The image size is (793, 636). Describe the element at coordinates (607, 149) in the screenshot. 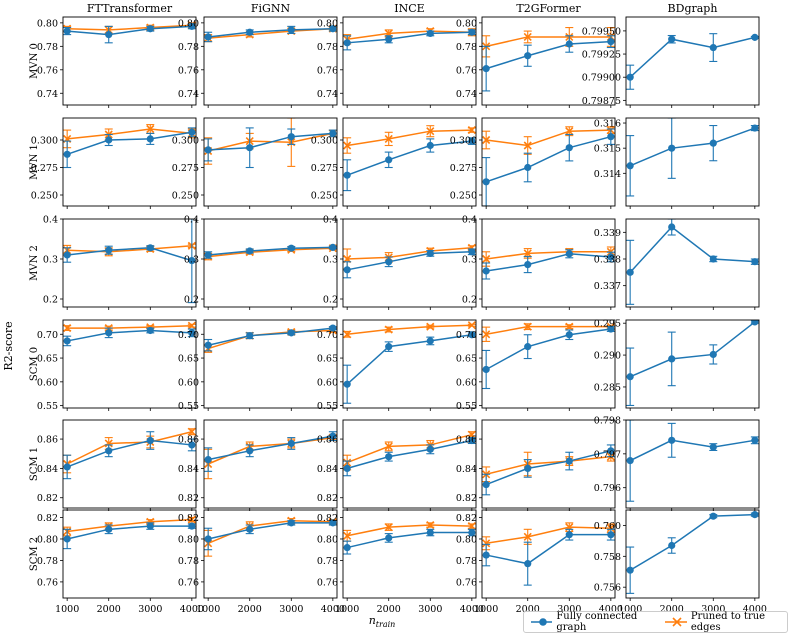

I see `y-tick-label: 0.315` at that location.